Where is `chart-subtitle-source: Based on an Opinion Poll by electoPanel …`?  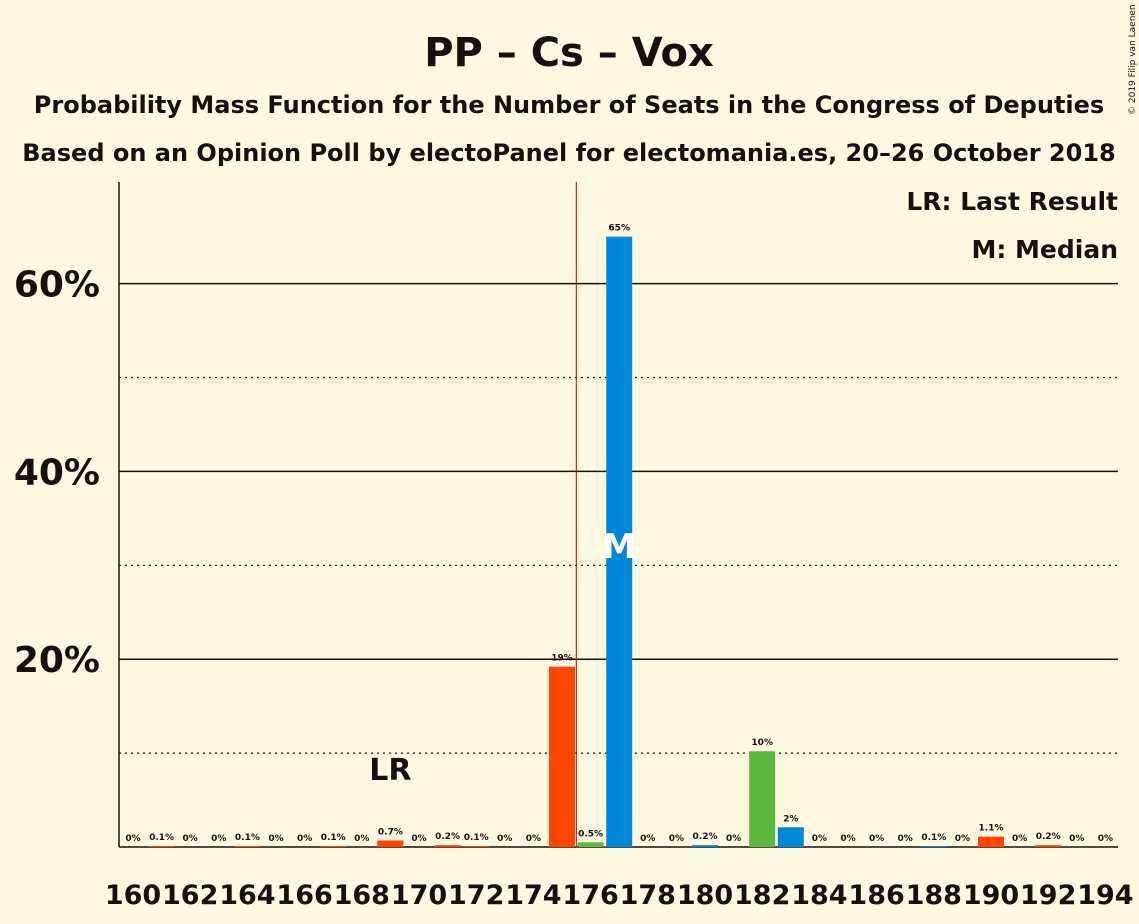
chart-subtitle-source: Based on an Opinion Poll by electoPanel … is located at coordinates (568, 153).